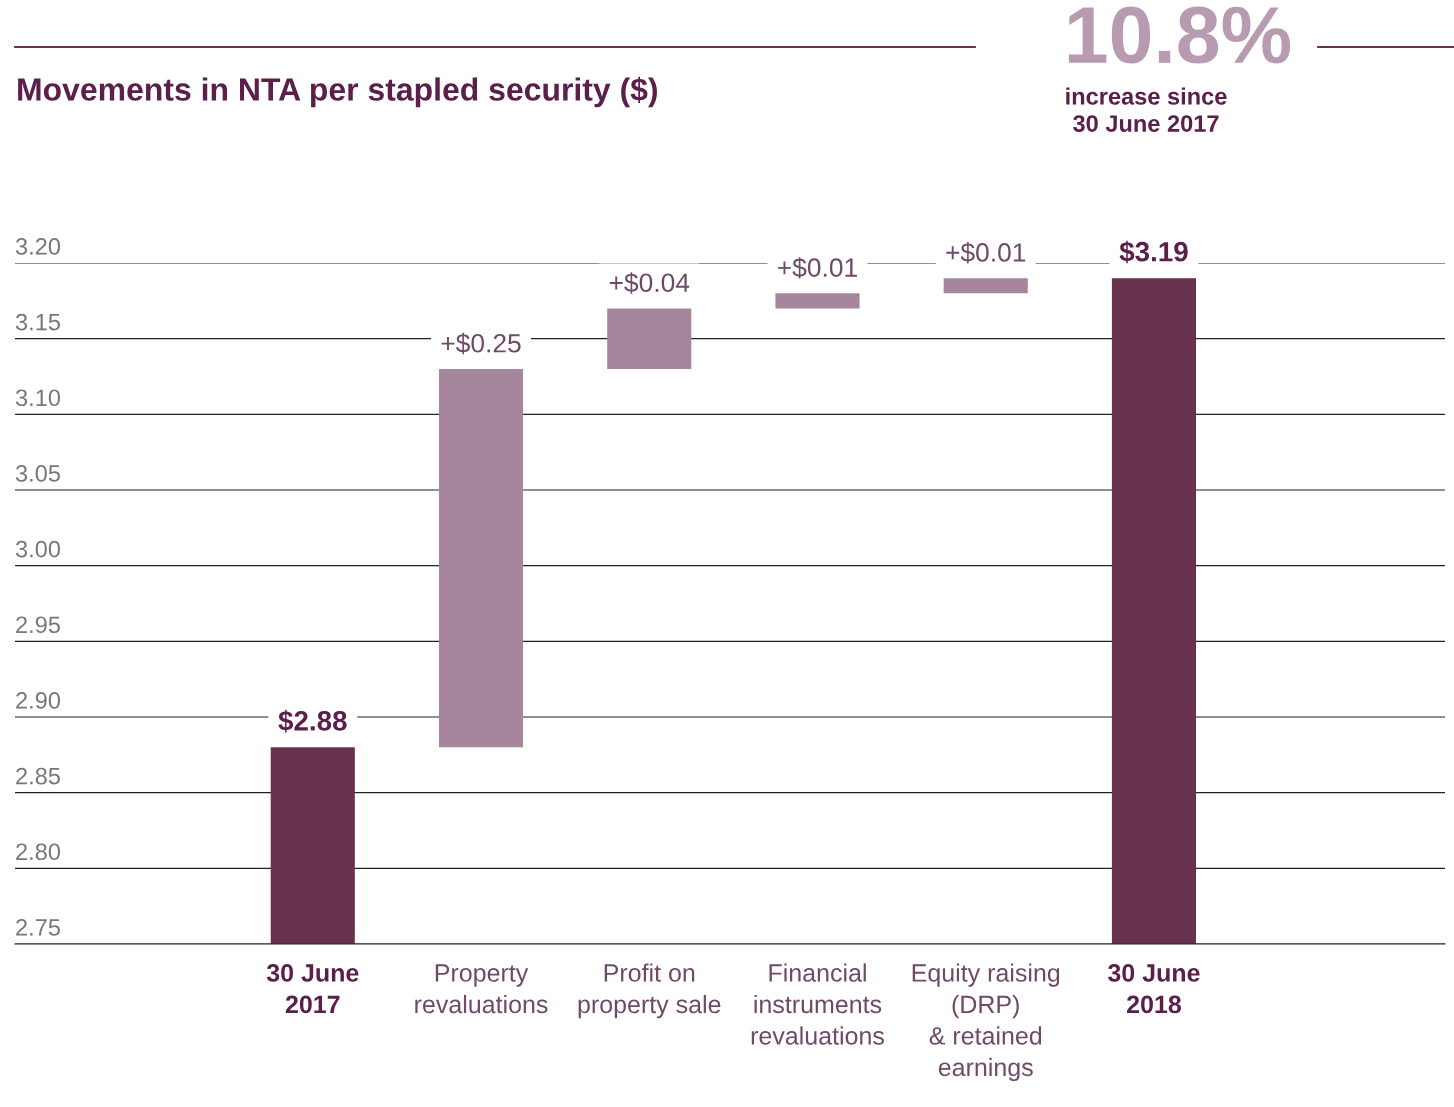  Describe the element at coordinates (38, 246) in the screenshot. I see `y-tick-label: 3.20` at that location.